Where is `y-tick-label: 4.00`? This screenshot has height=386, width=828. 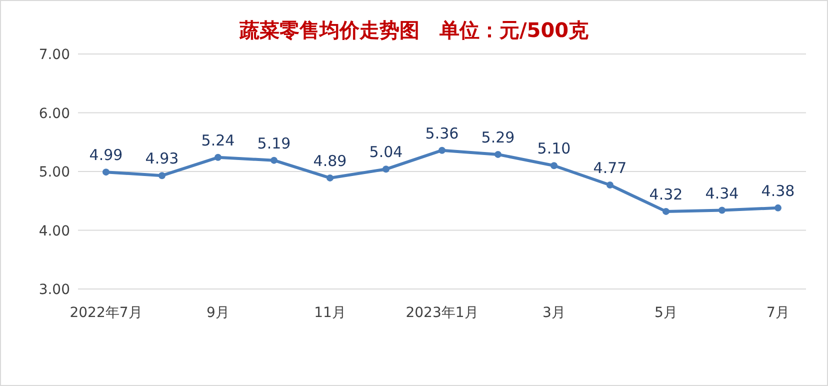 y-tick-label: 4.00 is located at coordinates (54, 231).